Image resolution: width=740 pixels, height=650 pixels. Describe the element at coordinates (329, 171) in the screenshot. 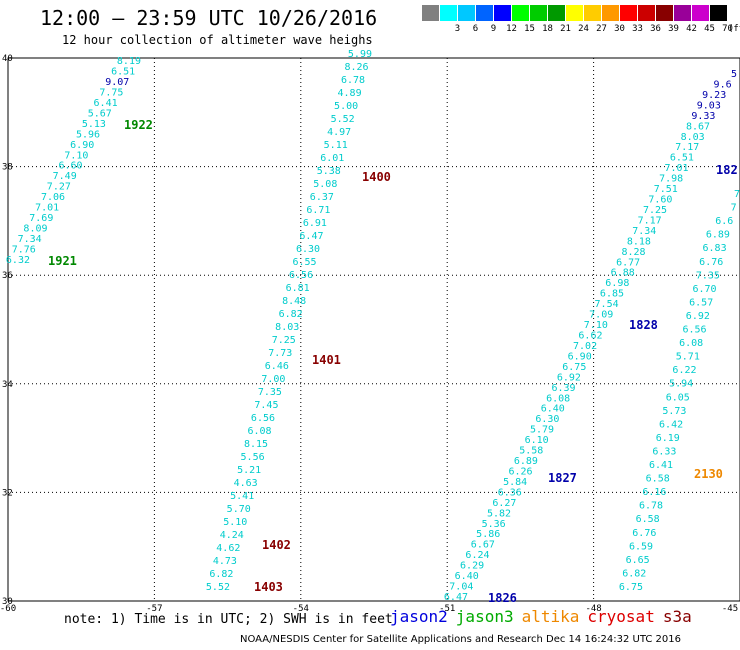

I see `wave-height-value: 5.38` at that location.